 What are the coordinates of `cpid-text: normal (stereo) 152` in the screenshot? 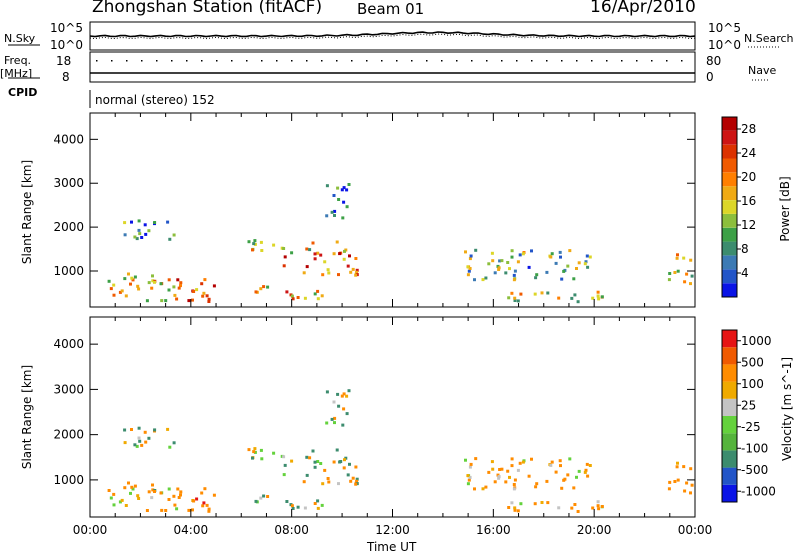 It's located at (155, 100).